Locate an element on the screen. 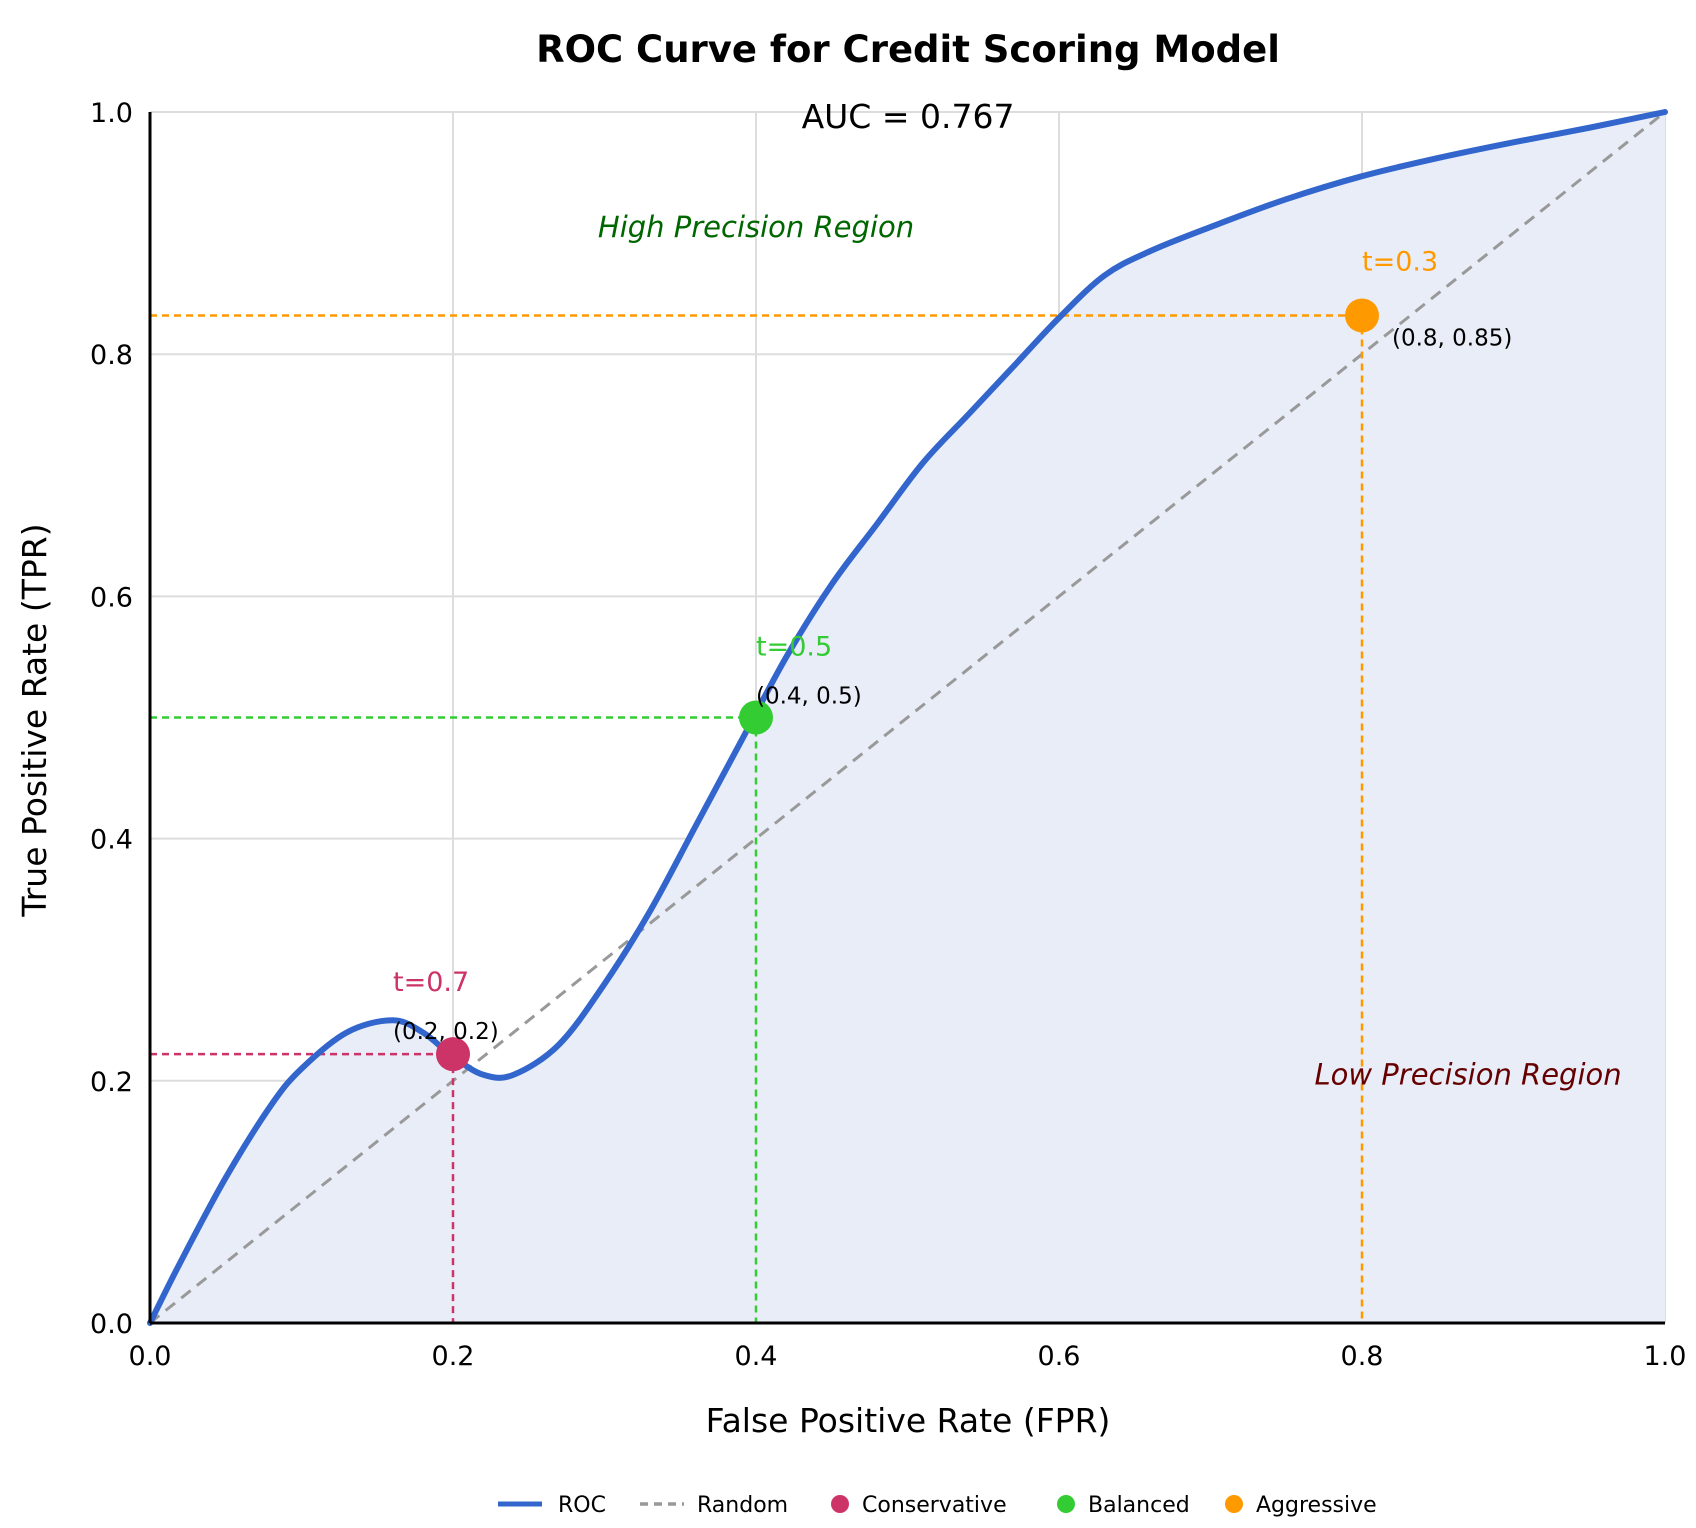  x-tick-label: 0.8 is located at coordinates (1362, 1356).